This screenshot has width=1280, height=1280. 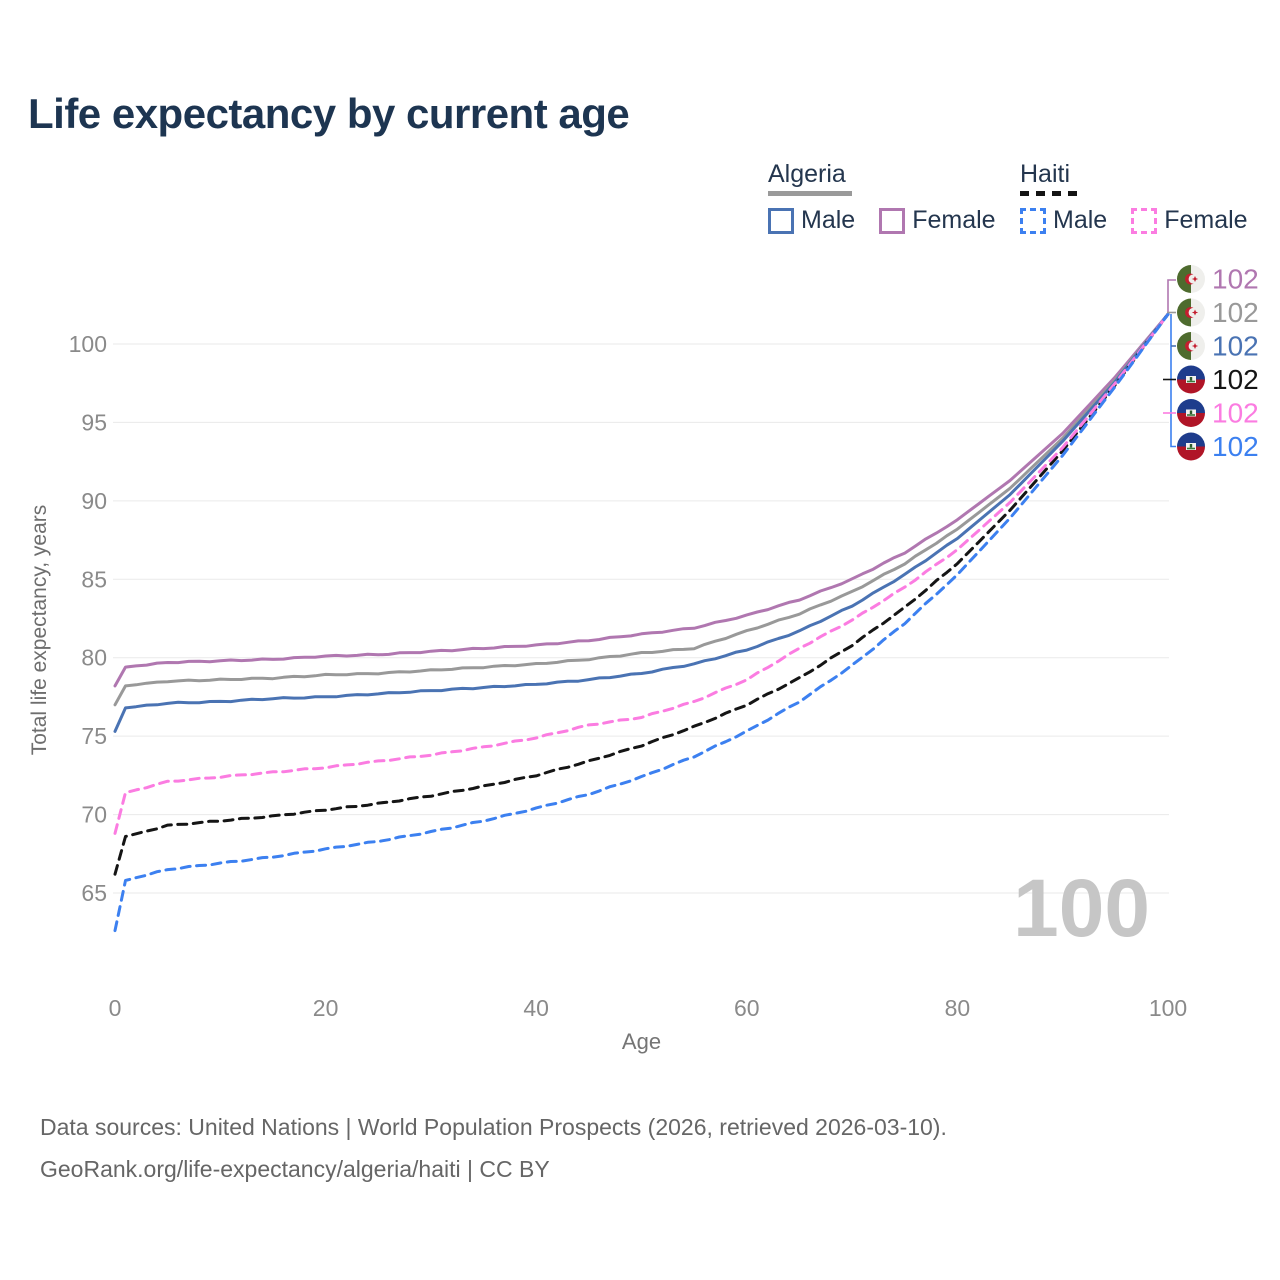 What do you see at coordinates (94, 501) in the screenshot?
I see `y-tick-label-90: 90` at bounding box center [94, 501].